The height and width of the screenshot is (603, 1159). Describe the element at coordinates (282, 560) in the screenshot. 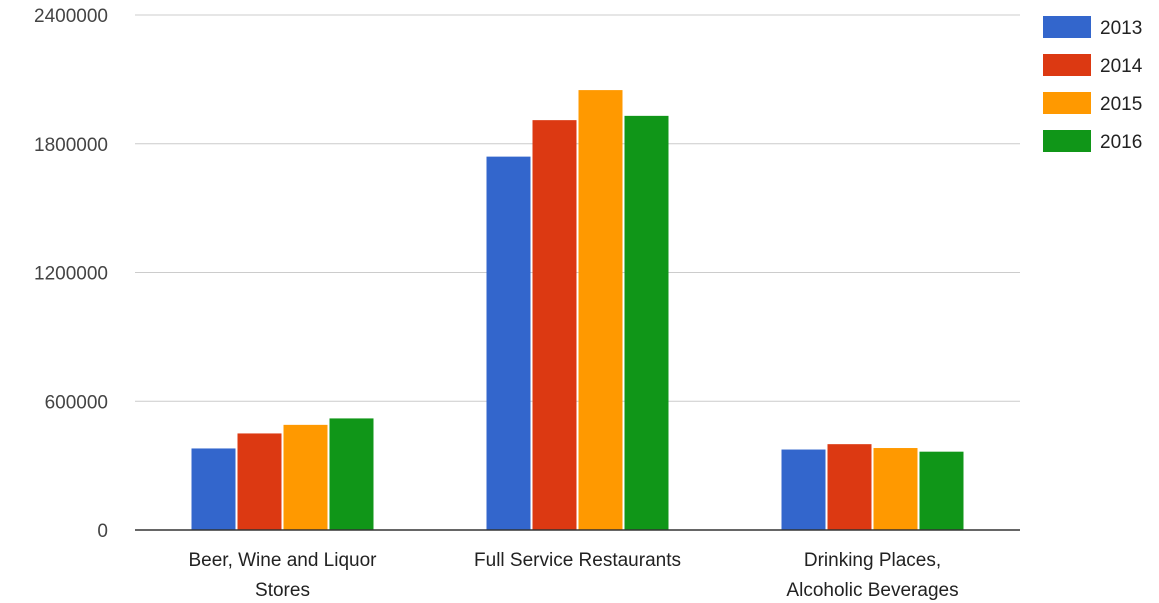

I see `category-label: Beer, Wine and Liquor` at that location.